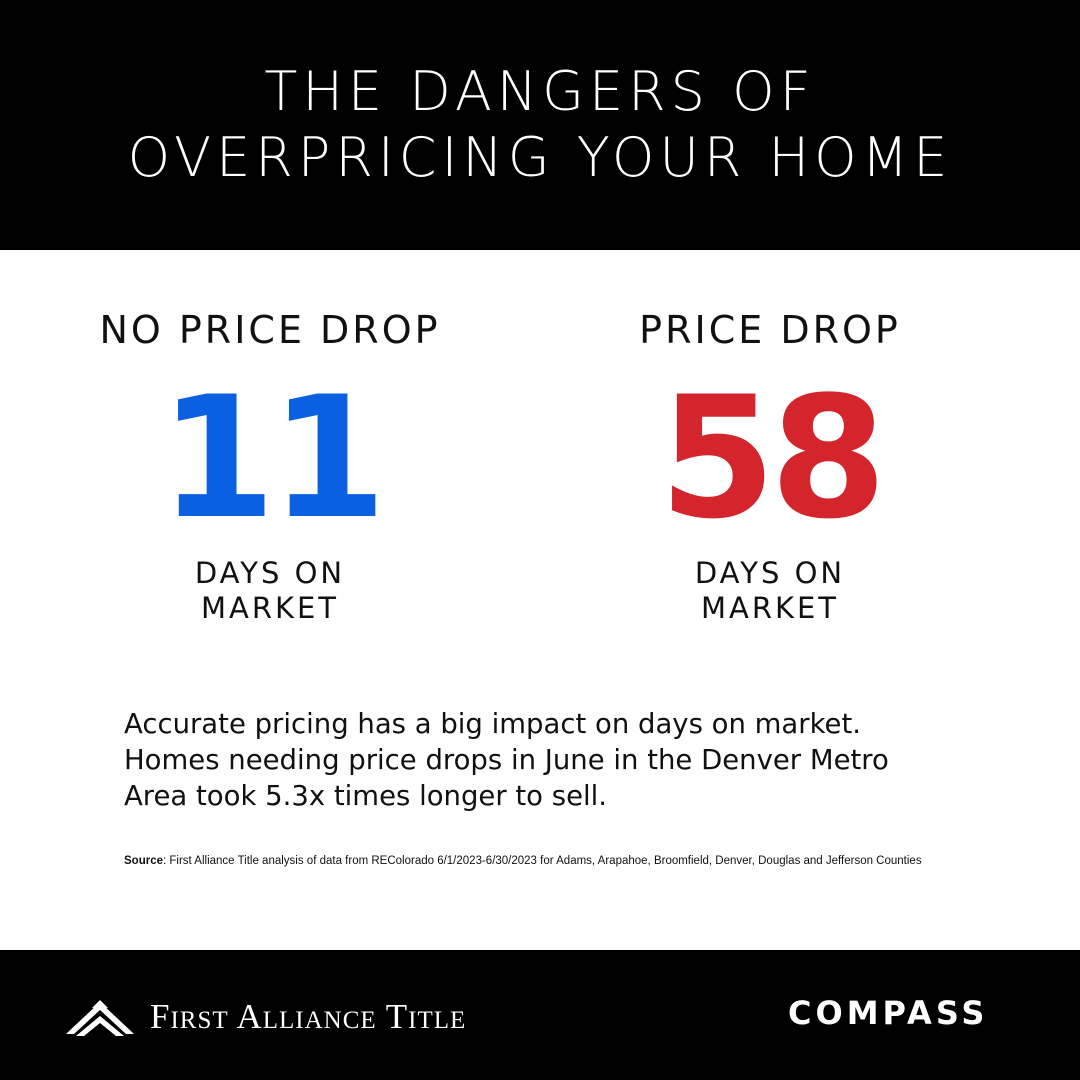 This screenshot has height=1080, width=1080. Describe the element at coordinates (270, 608) in the screenshot. I see `no-price-drop-label-line-2: MARKET` at that location.